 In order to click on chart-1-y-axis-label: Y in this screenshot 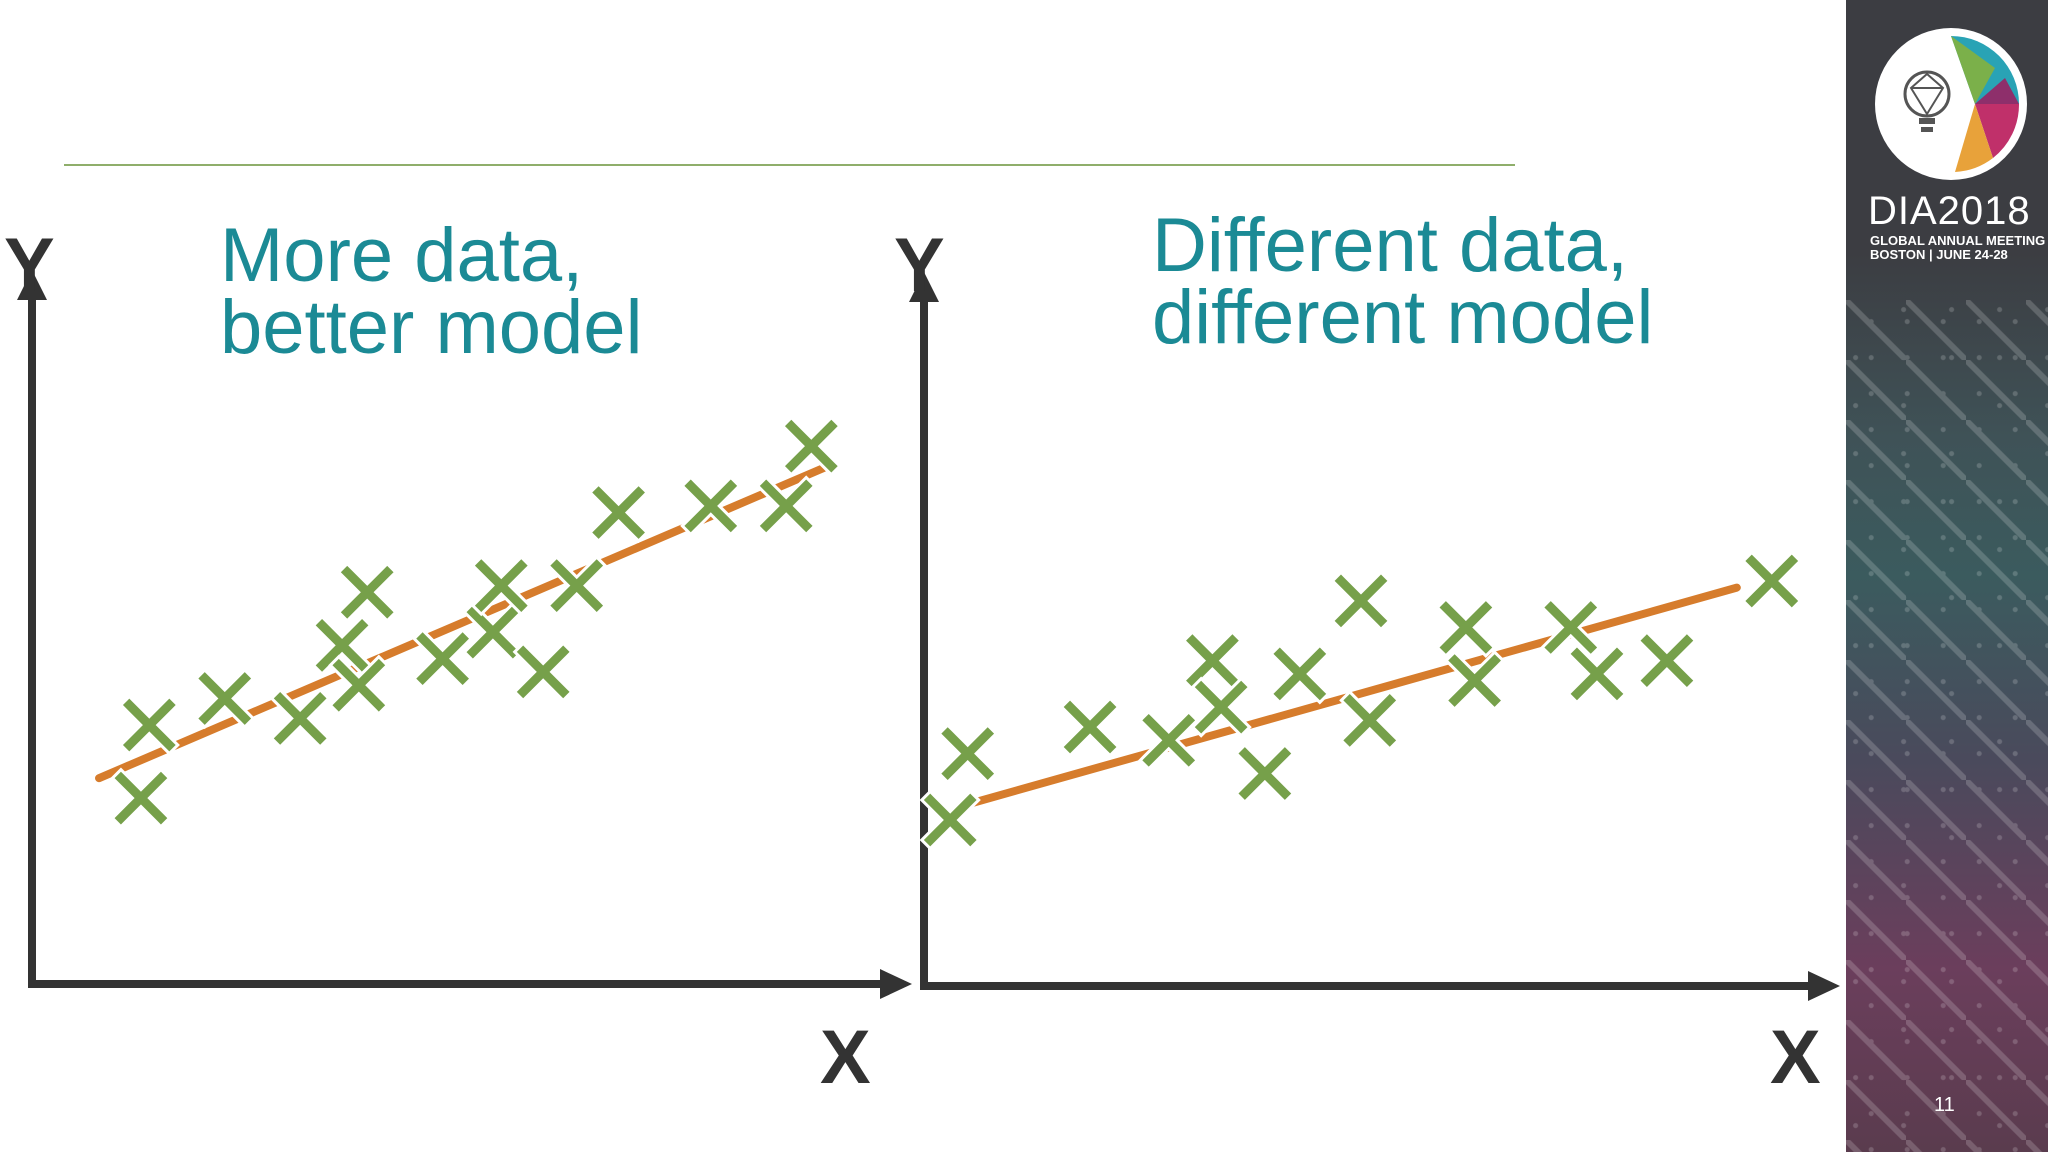, I will do `click(29, 265)`.